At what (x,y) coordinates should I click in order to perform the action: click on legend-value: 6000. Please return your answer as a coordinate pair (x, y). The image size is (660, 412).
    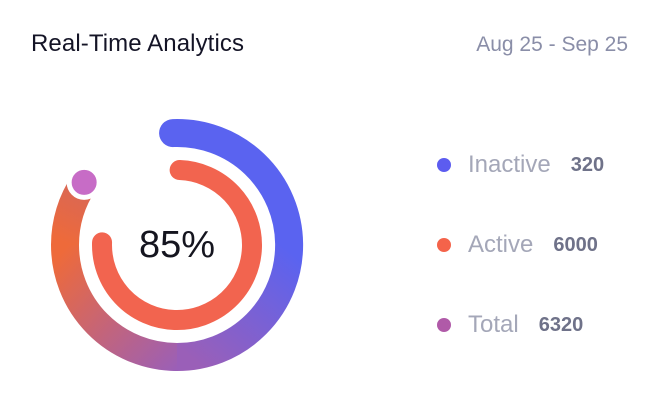
    Looking at the image, I should click on (575, 244).